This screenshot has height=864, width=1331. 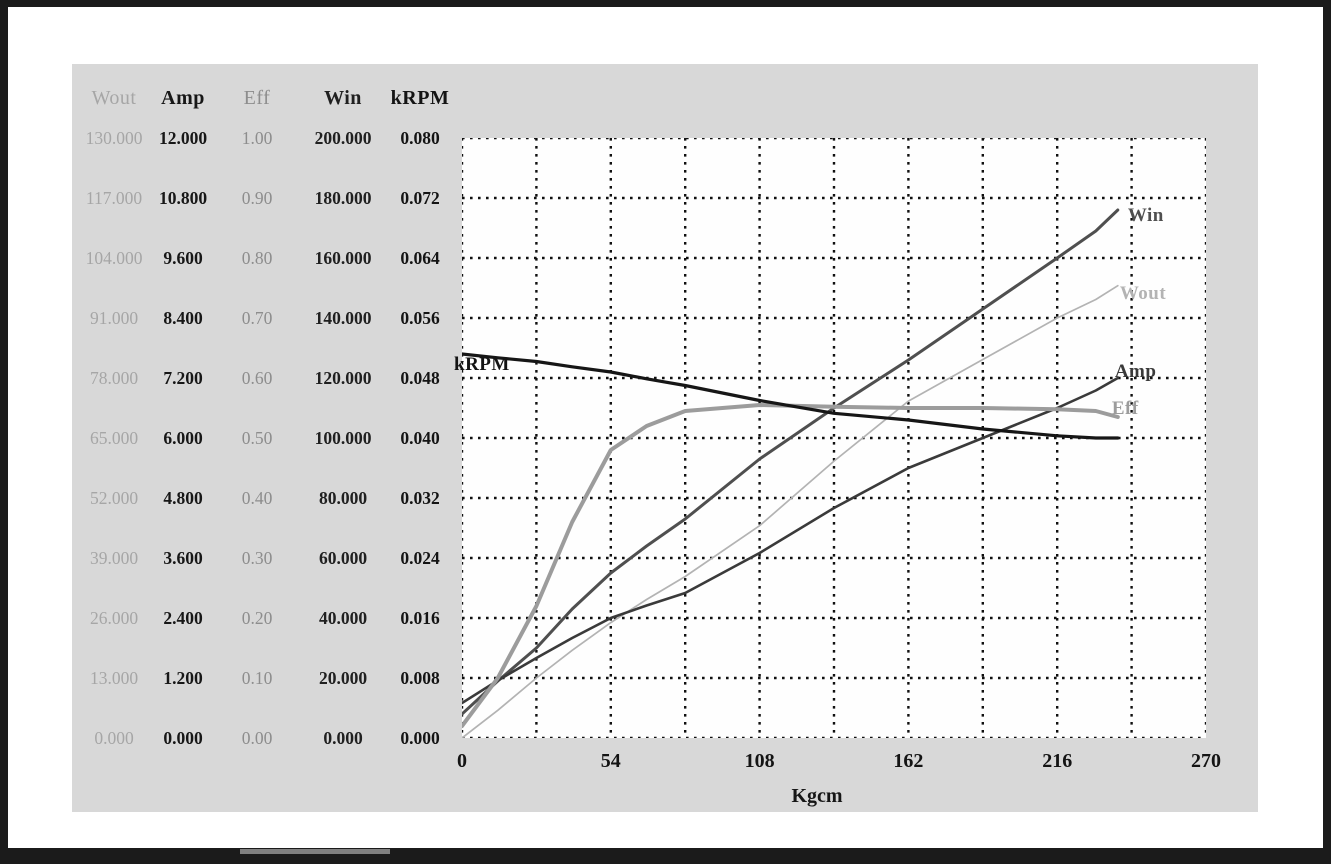 I want to click on tick-eff-8: 0.20, so click(x=257, y=618).